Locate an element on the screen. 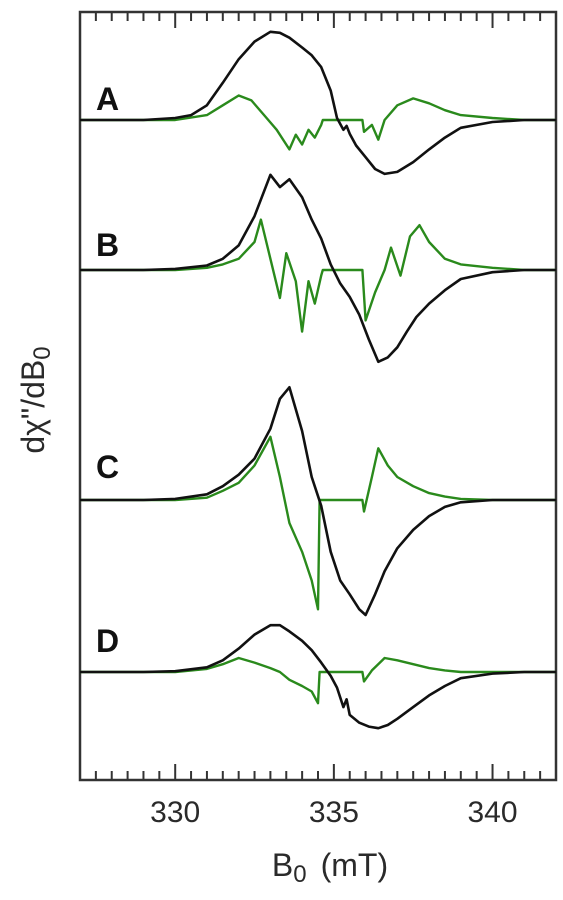 The image size is (563, 900). panel-a-black-trace is located at coordinates (318, 103).